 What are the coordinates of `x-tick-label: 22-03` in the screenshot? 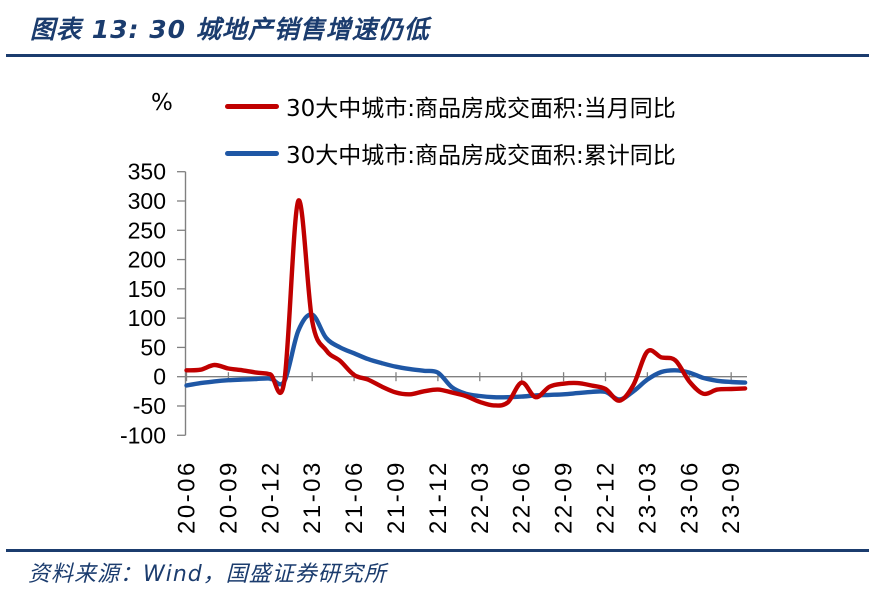 It's located at (480, 497).